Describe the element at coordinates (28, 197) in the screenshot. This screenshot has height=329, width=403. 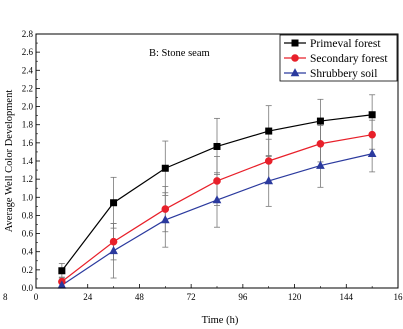
I see `y-tick-label: 1.0` at that location.